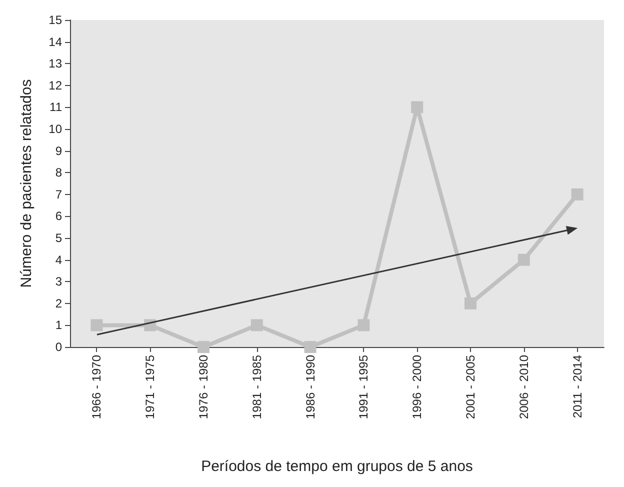  What do you see at coordinates (577, 386) in the screenshot?
I see `x-tick-label: 2011 - 2014` at bounding box center [577, 386].